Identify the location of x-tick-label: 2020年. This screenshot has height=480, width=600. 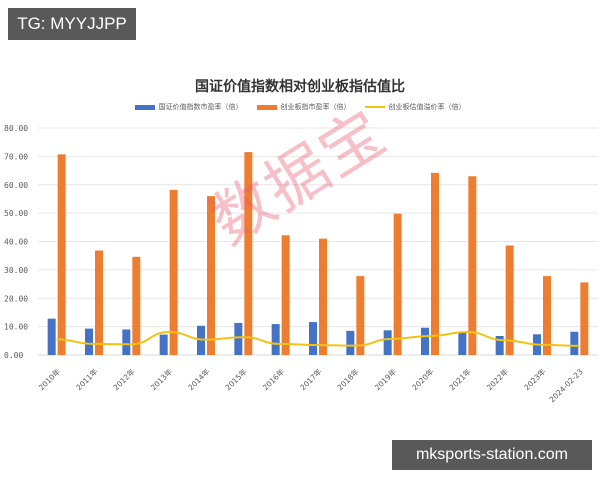
(423, 379).